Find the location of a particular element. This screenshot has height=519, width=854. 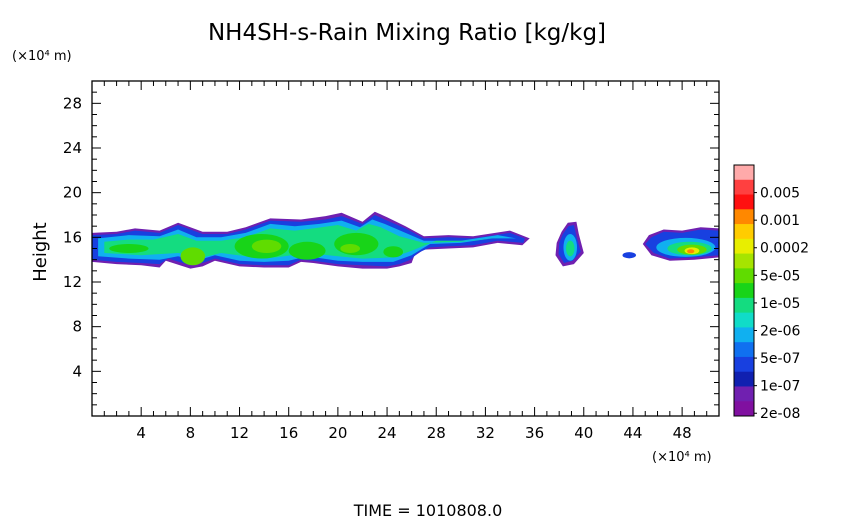

time-label: TIME = 1010808.0 is located at coordinates (428, 510).